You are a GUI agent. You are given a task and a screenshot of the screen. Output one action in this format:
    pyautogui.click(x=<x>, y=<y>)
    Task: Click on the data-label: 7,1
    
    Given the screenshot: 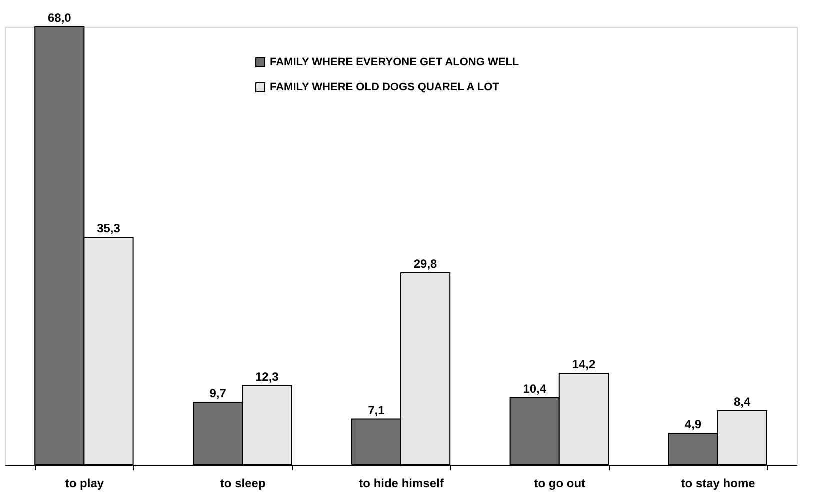 What is the action you would take?
    pyautogui.click(x=377, y=410)
    